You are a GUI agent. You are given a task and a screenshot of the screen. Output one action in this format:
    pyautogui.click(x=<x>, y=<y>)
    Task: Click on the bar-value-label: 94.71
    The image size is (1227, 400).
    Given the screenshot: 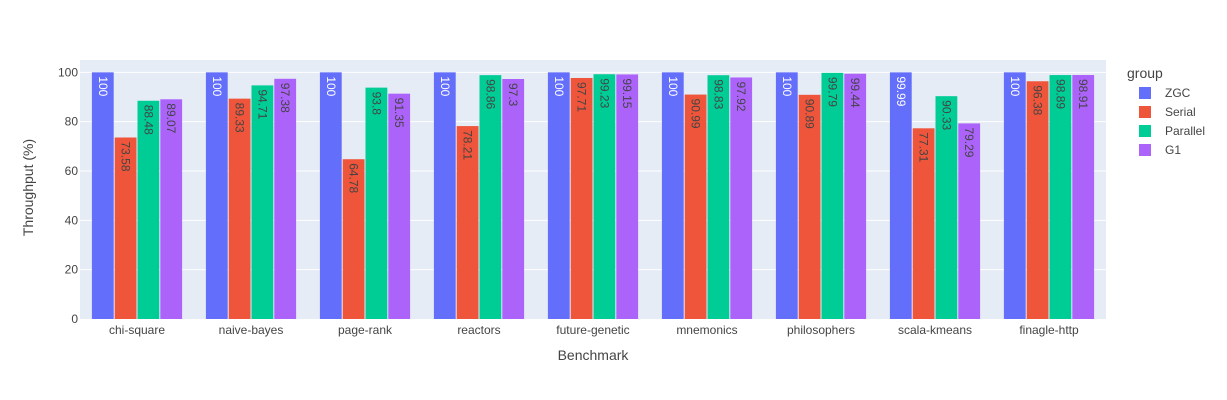 What is the action you would take?
    pyautogui.click(x=262, y=104)
    